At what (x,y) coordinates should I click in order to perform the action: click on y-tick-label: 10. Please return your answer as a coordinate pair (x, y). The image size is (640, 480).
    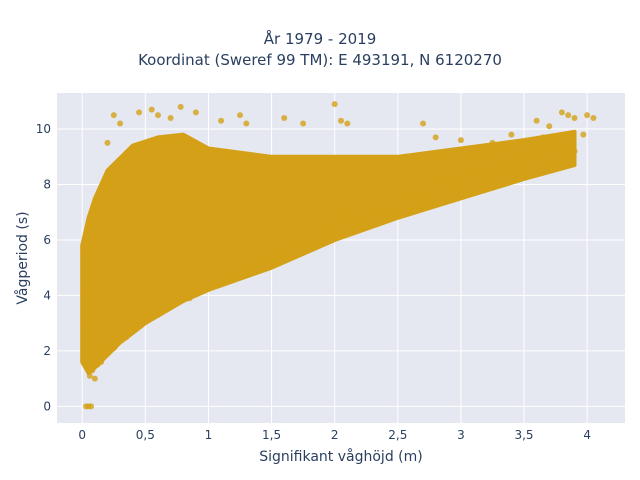
    Looking at the image, I should click on (43, 129).